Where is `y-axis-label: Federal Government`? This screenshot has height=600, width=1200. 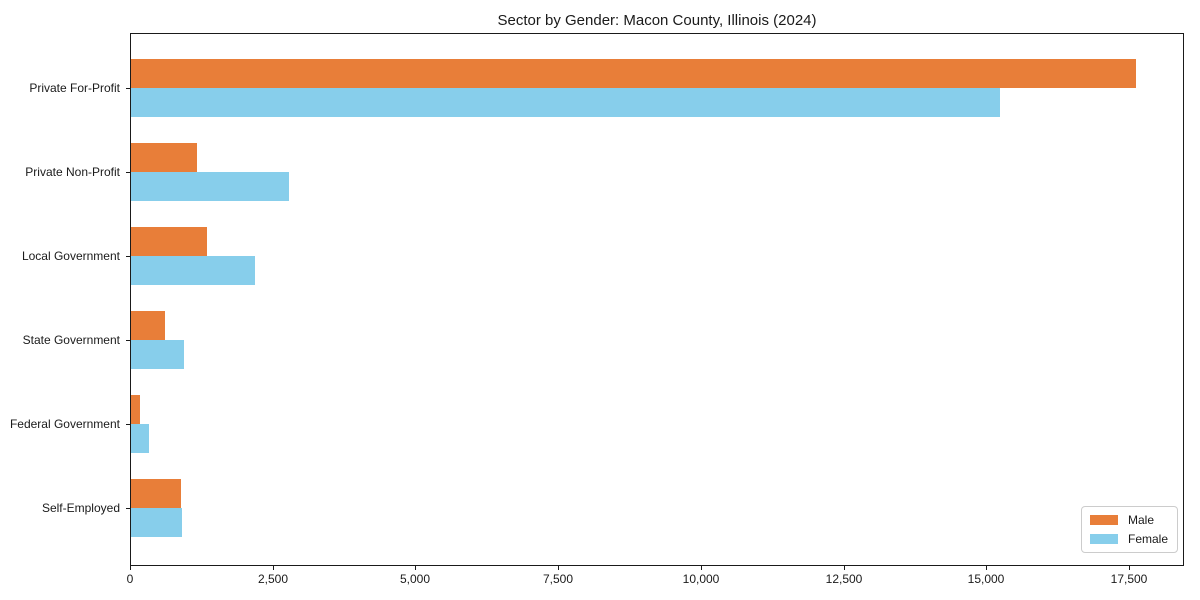 y-axis-label: Federal Government is located at coordinates (64, 424).